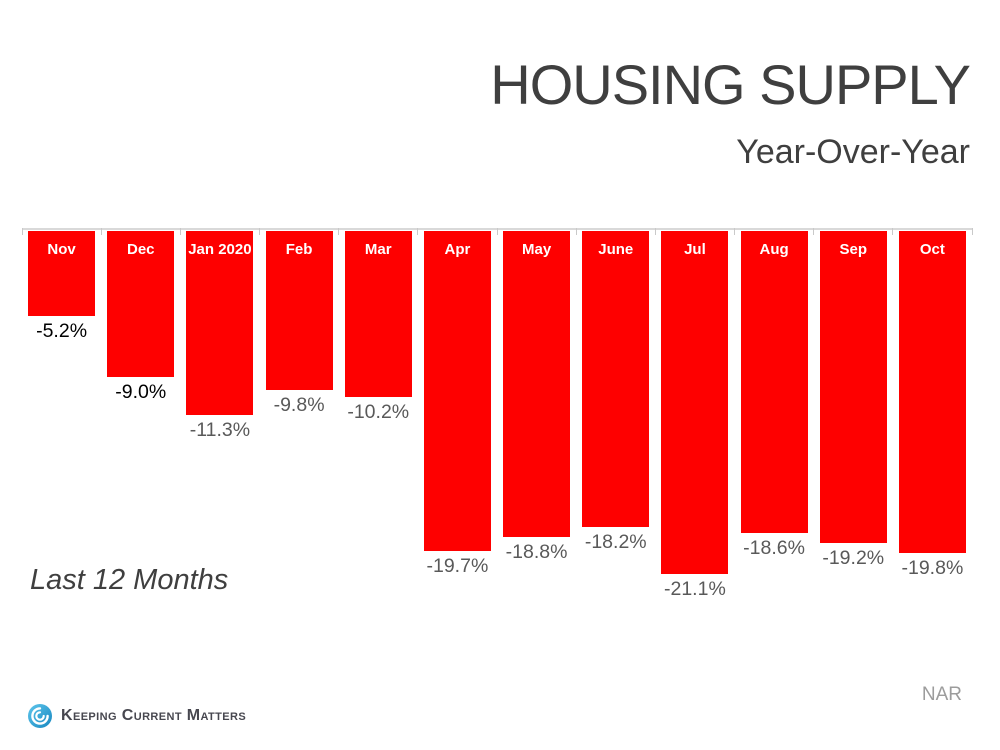 This screenshot has width=1000, height=750. I want to click on bar-month-label: Feb, so click(299, 249).